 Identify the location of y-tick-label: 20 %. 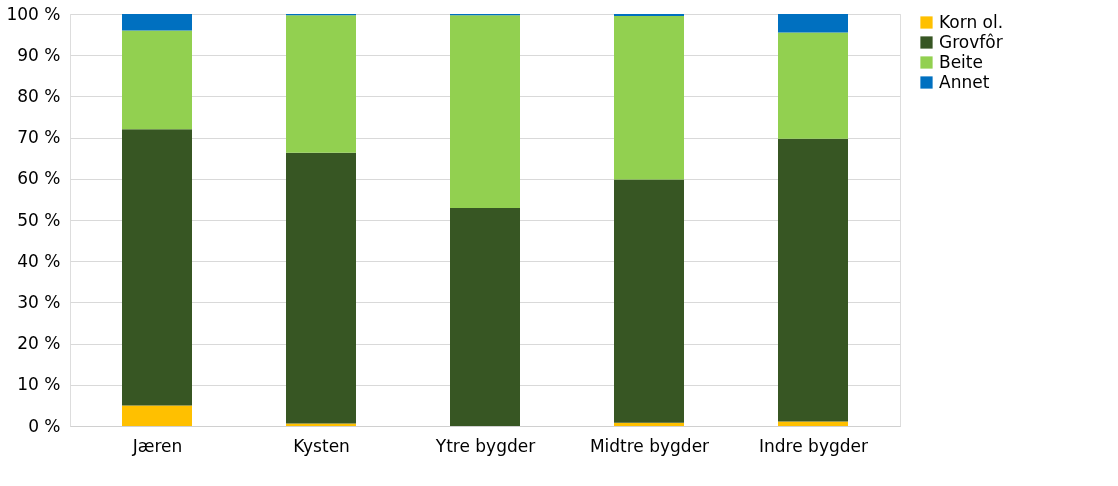
(39, 343).